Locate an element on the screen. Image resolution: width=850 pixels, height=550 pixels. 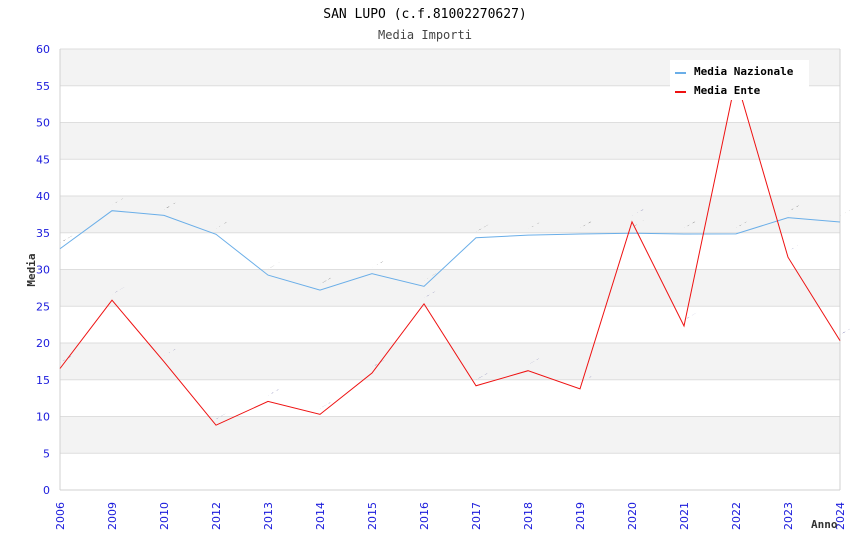
y-tick-label: 10 is located at coordinates (43, 417).